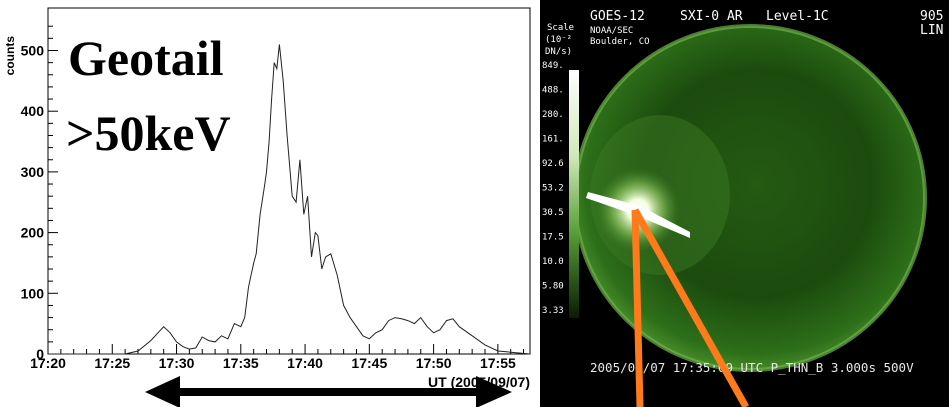  I want to click on x-tick-label: 17:35, so click(241, 363).